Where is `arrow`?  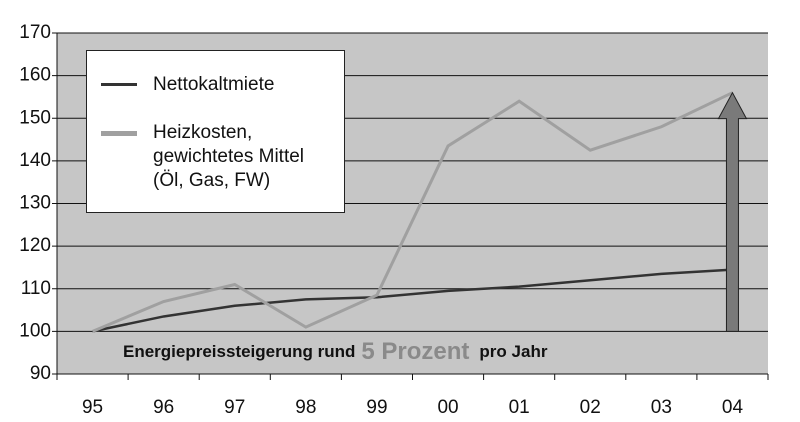
arrow is located at coordinates (732, 211).